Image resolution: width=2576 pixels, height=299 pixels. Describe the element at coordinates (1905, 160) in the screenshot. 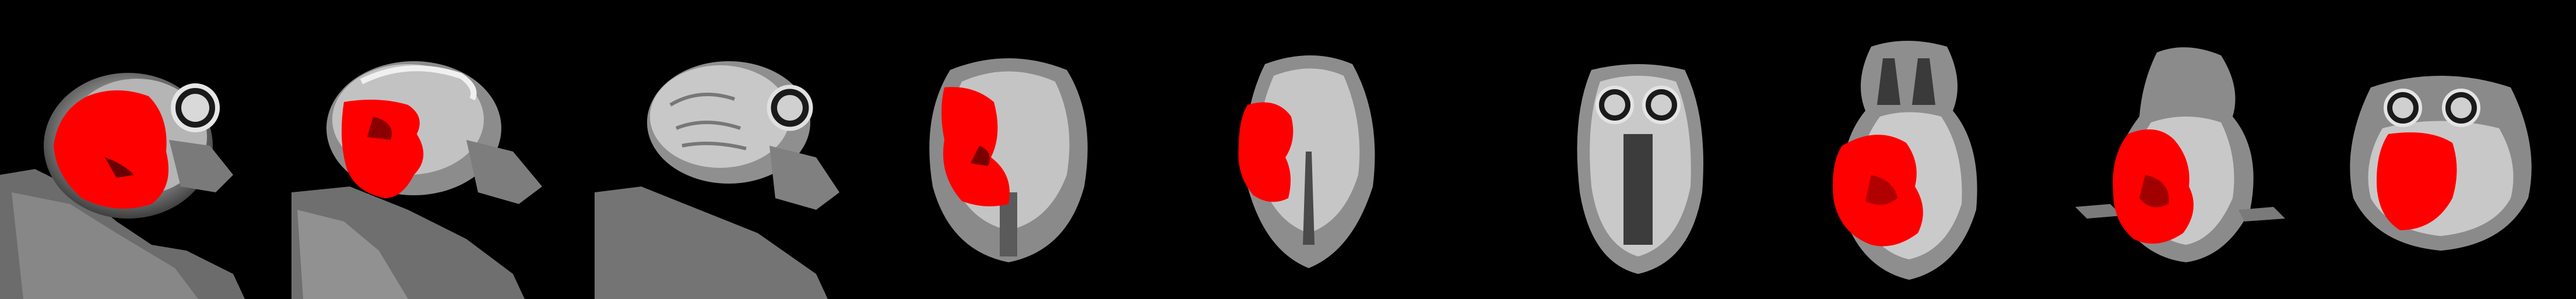

I see `axial-1-image` at that location.